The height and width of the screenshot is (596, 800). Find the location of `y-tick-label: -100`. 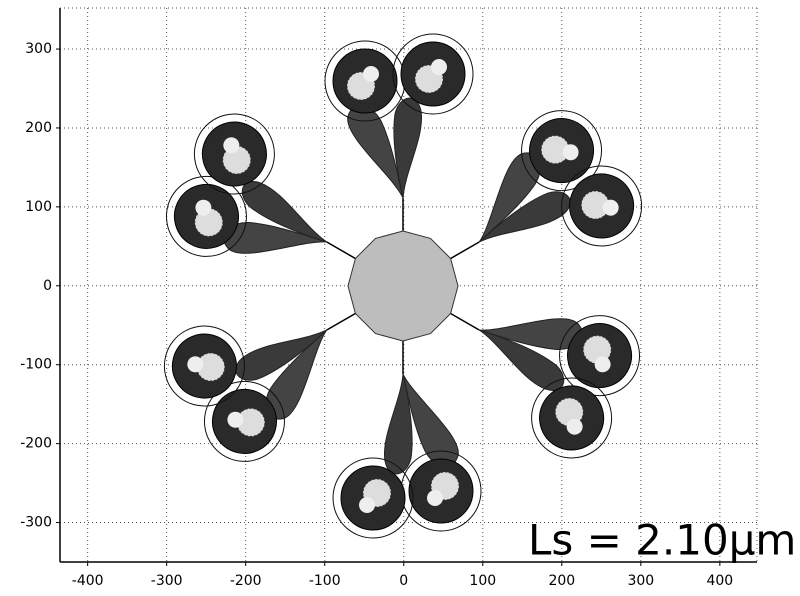

y-tick-label: -100 is located at coordinates (36, 365).